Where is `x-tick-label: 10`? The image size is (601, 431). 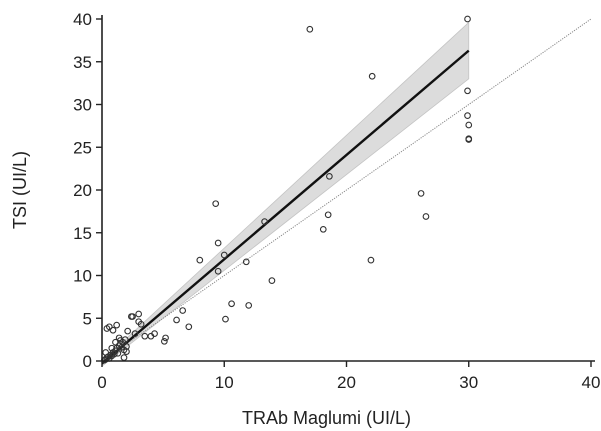 x-tick-label: 10 is located at coordinates (224, 382).